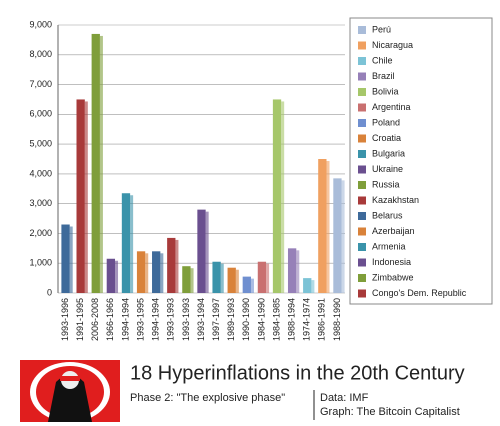 Image resolution: width=500 pixels, height=426 pixels. Describe the element at coordinates (386, 184) in the screenshot. I see `legend-label: Russia` at that location.